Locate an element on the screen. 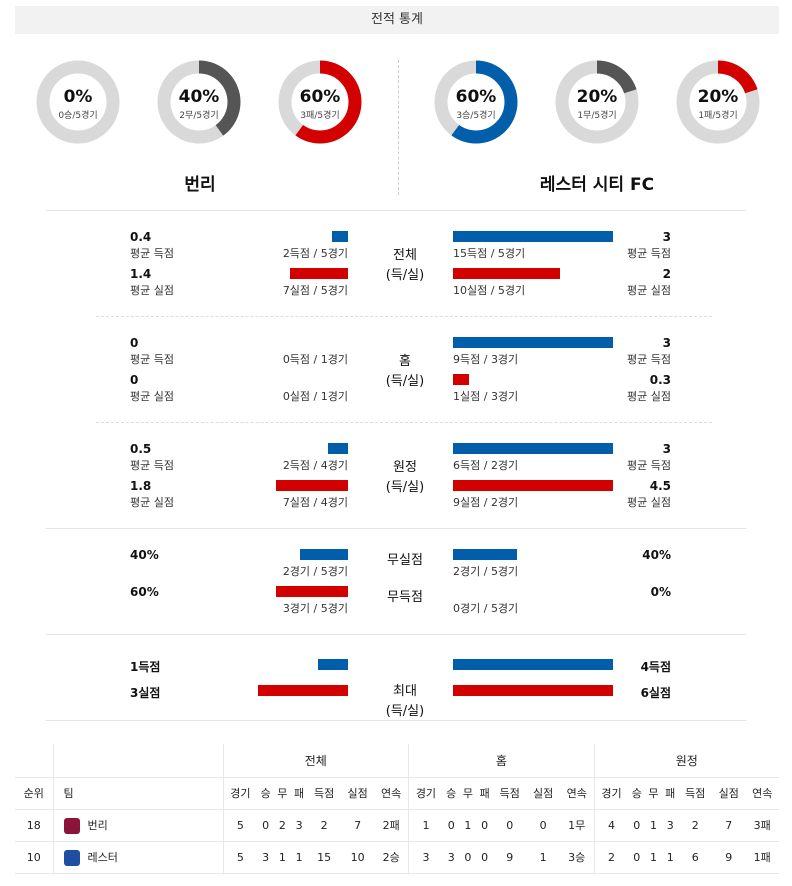 This screenshot has width=792, height=886. left-value: 40% is located at coordinates (144, 555).